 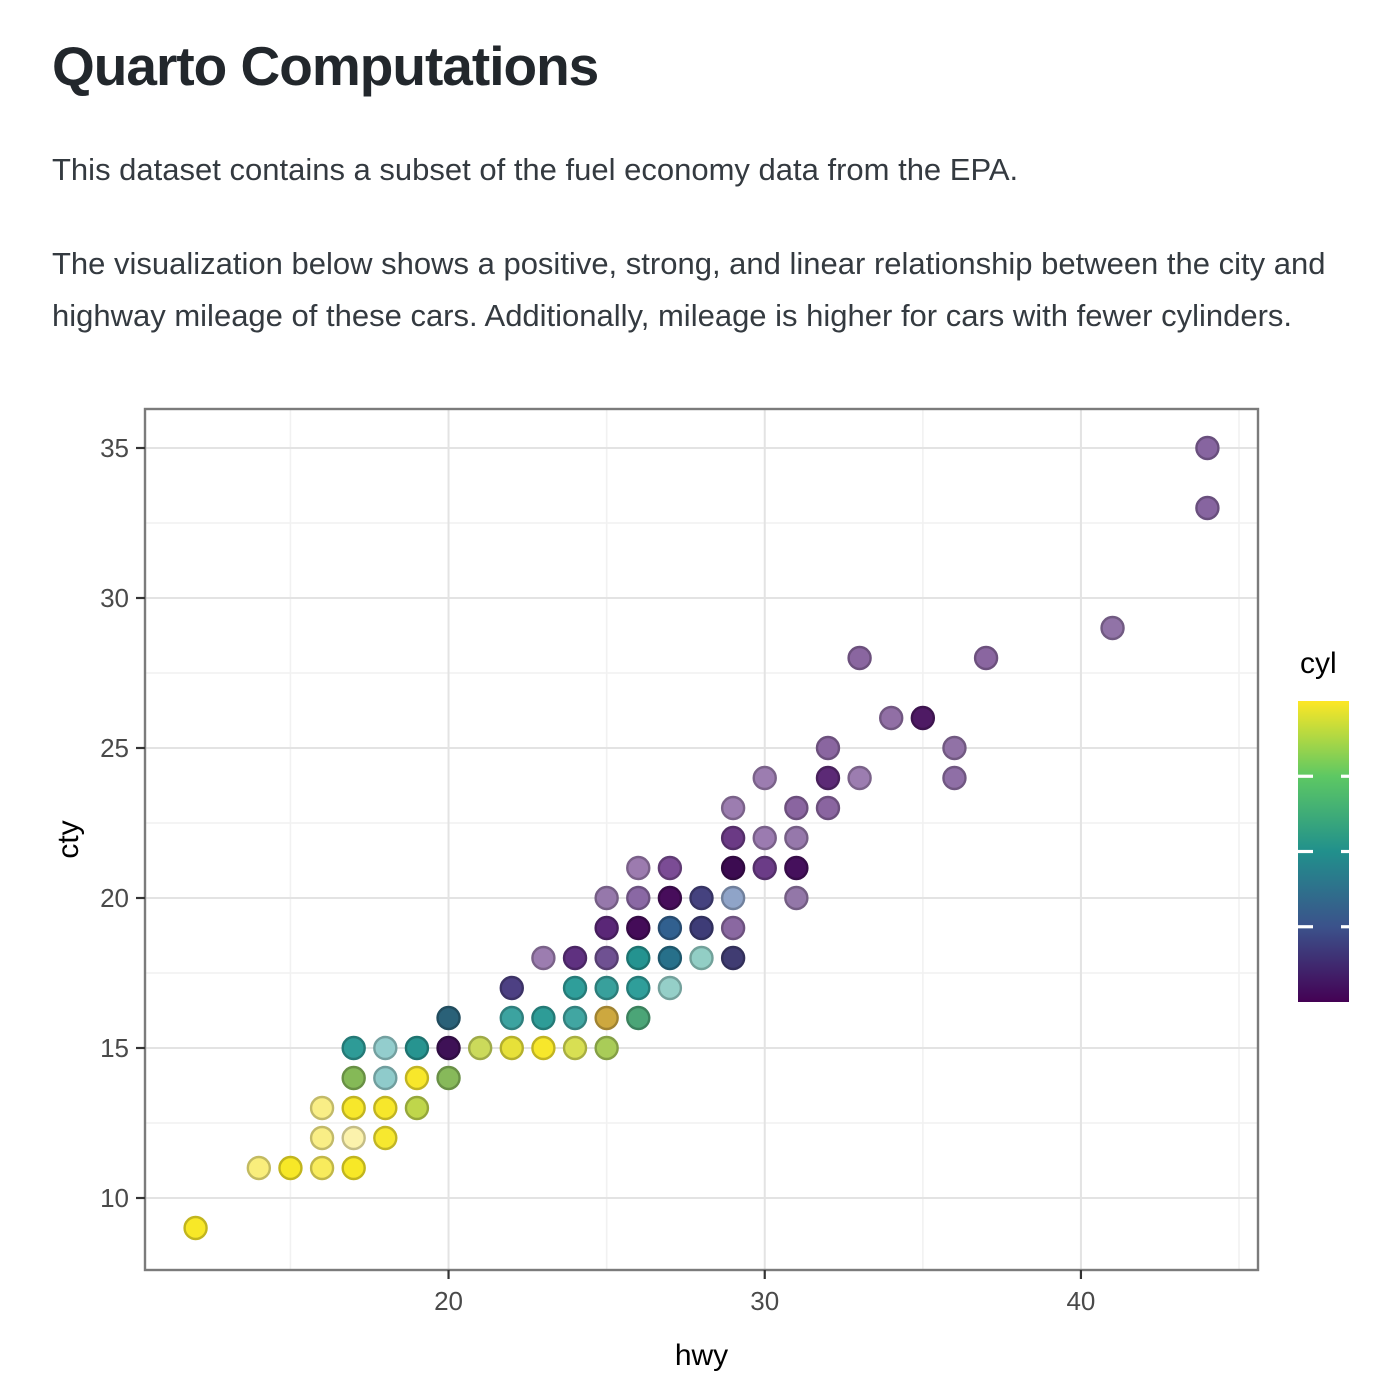 I want to click on x-axis-label: hwy, so click(x=701, y=1355).